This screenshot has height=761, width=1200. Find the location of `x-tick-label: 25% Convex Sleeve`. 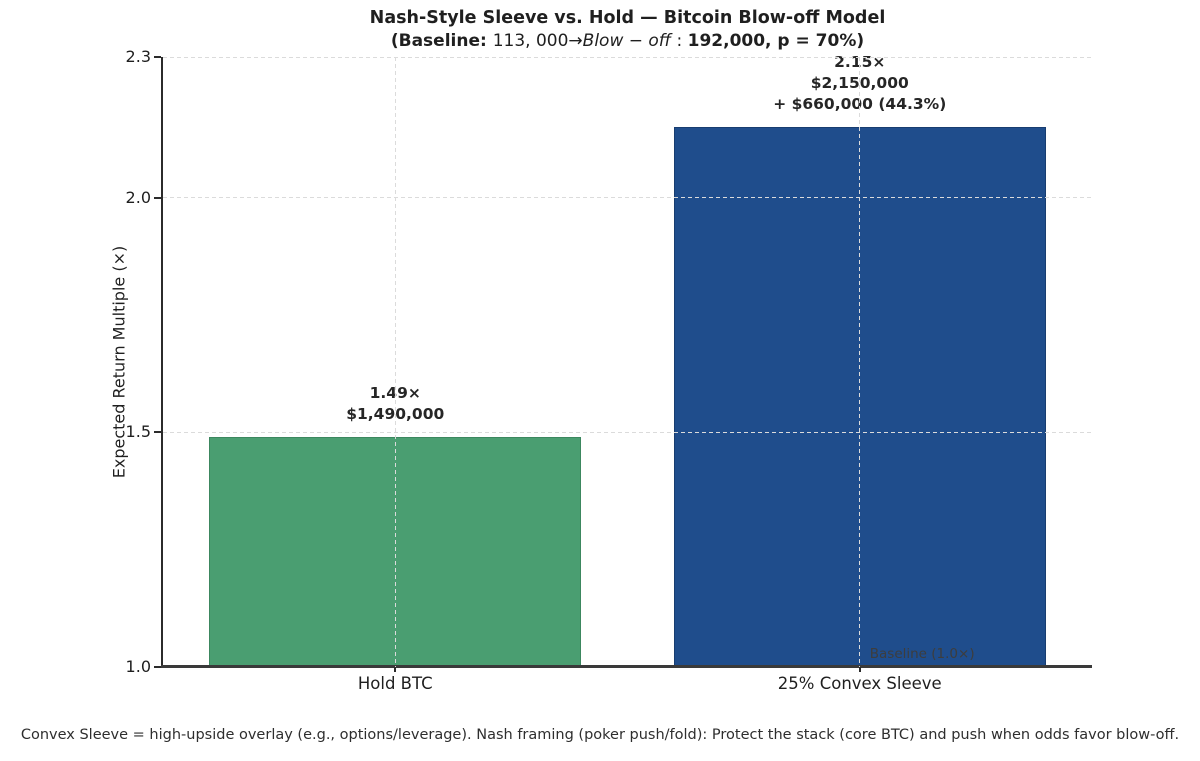

x-tick-label: 25% Convex Sleeve is located at coordinates (859, 683).